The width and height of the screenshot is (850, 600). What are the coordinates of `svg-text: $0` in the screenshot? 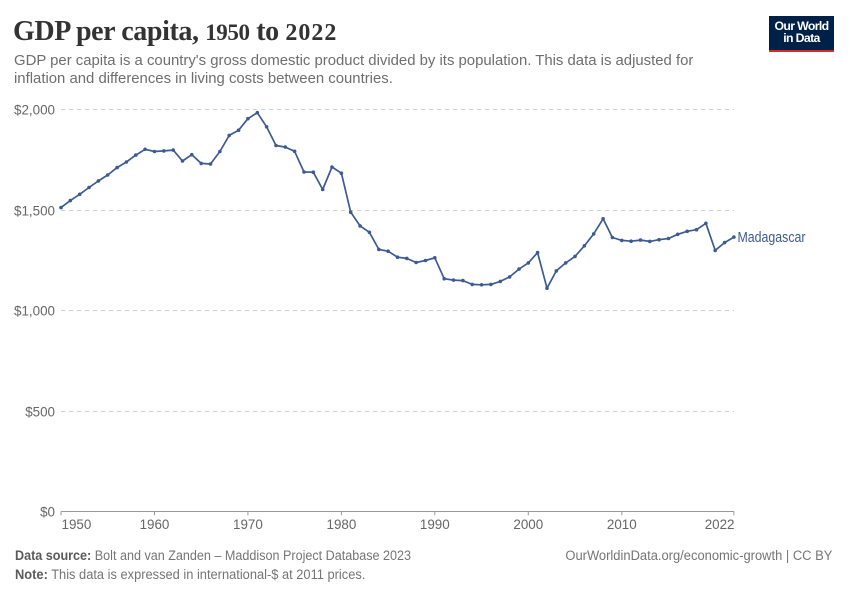 It's located at (47, 511).